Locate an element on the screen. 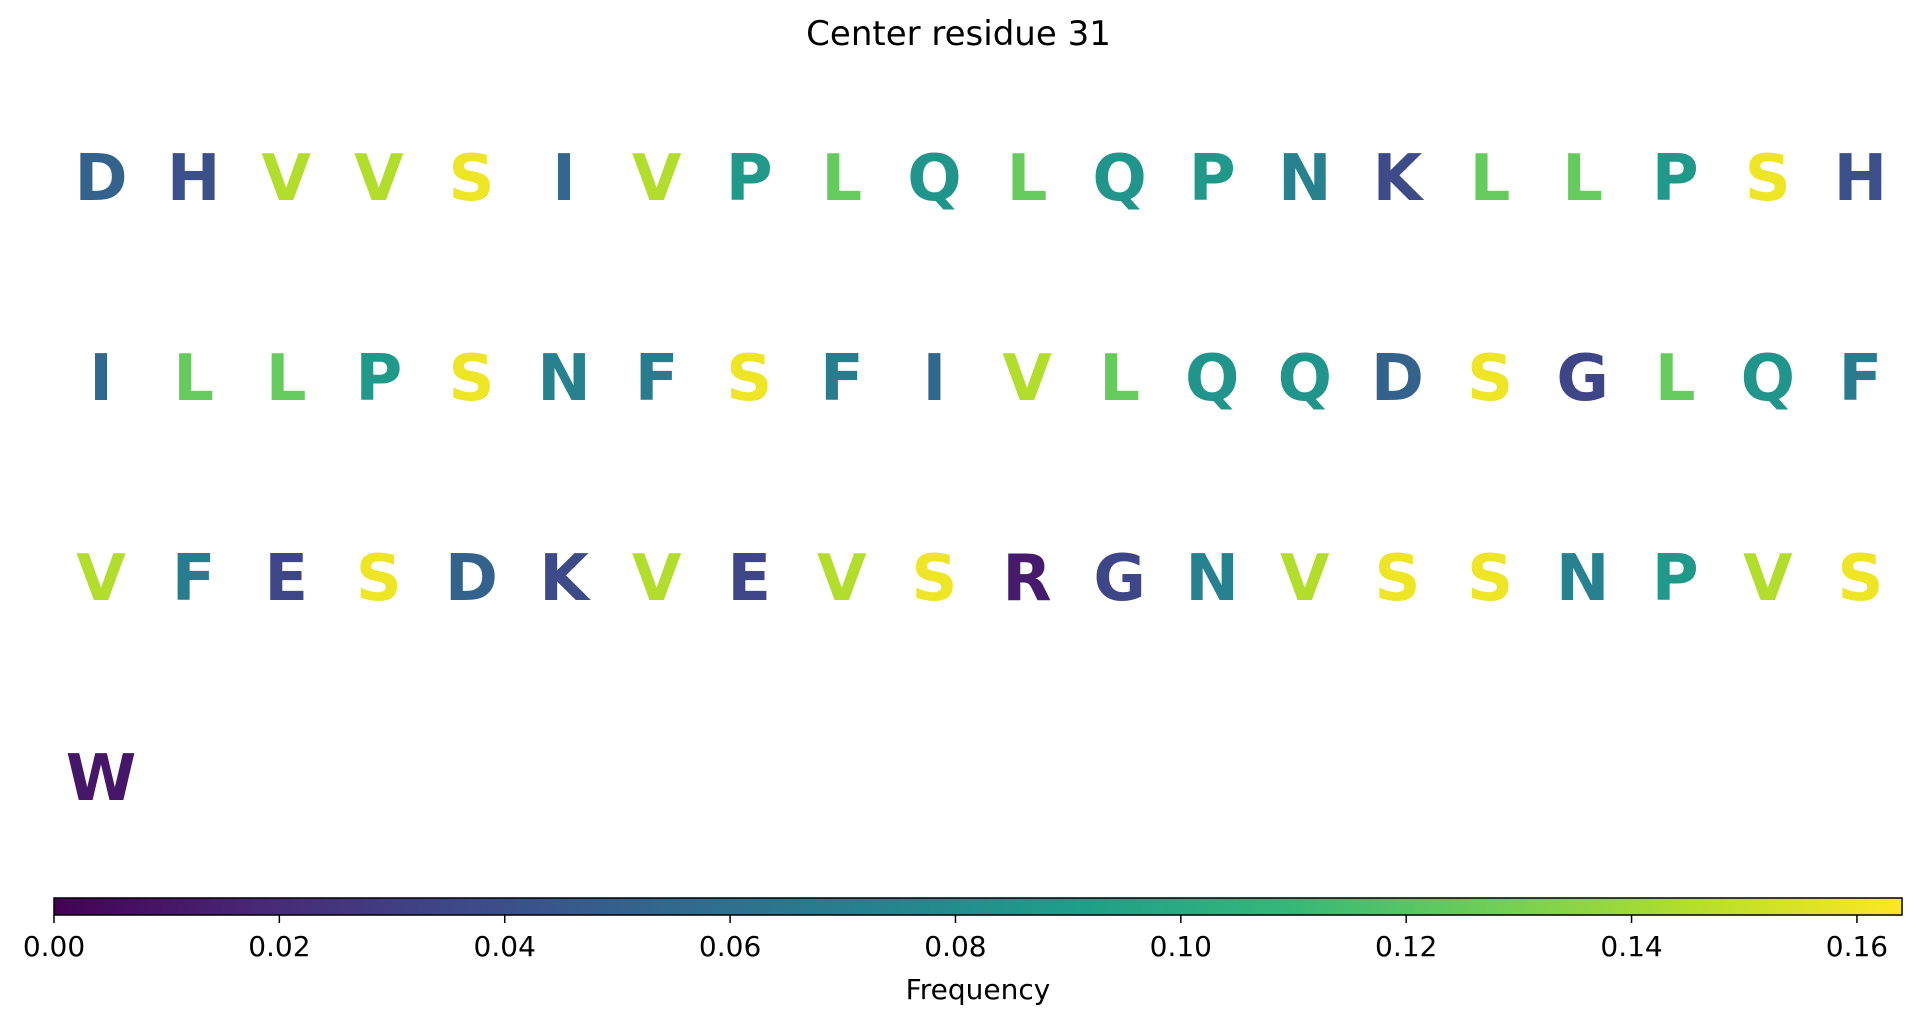 The height and width of the screenshot is (1029, 1917). colorbar-tick-label: 0.02 is located at coordinates (279, 946).